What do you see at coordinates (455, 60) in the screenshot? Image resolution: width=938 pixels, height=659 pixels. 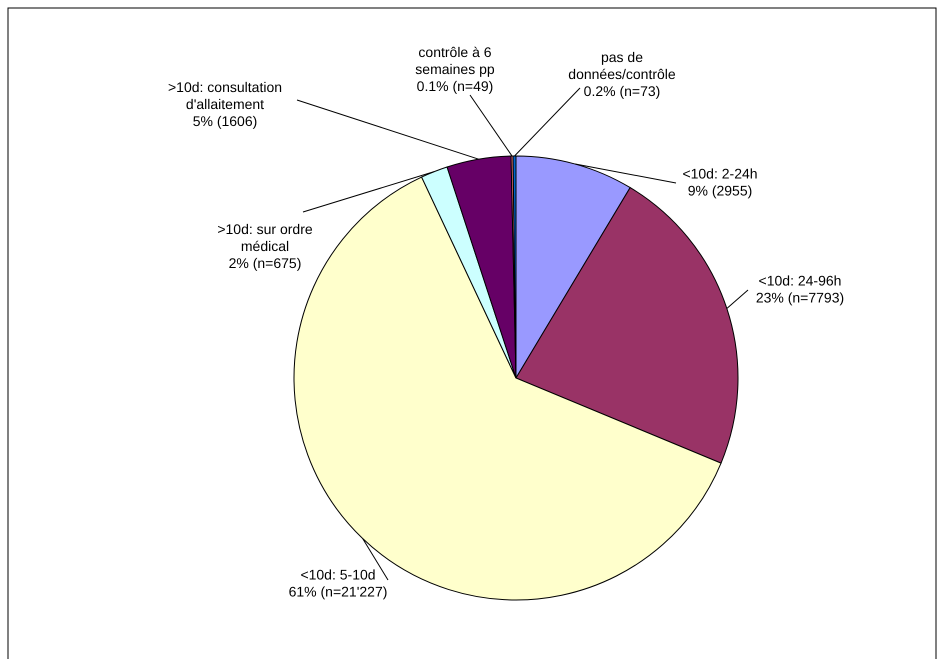 I see `slice-label: contrôle à 6 semaines pp` at bounding box center [455, 60].